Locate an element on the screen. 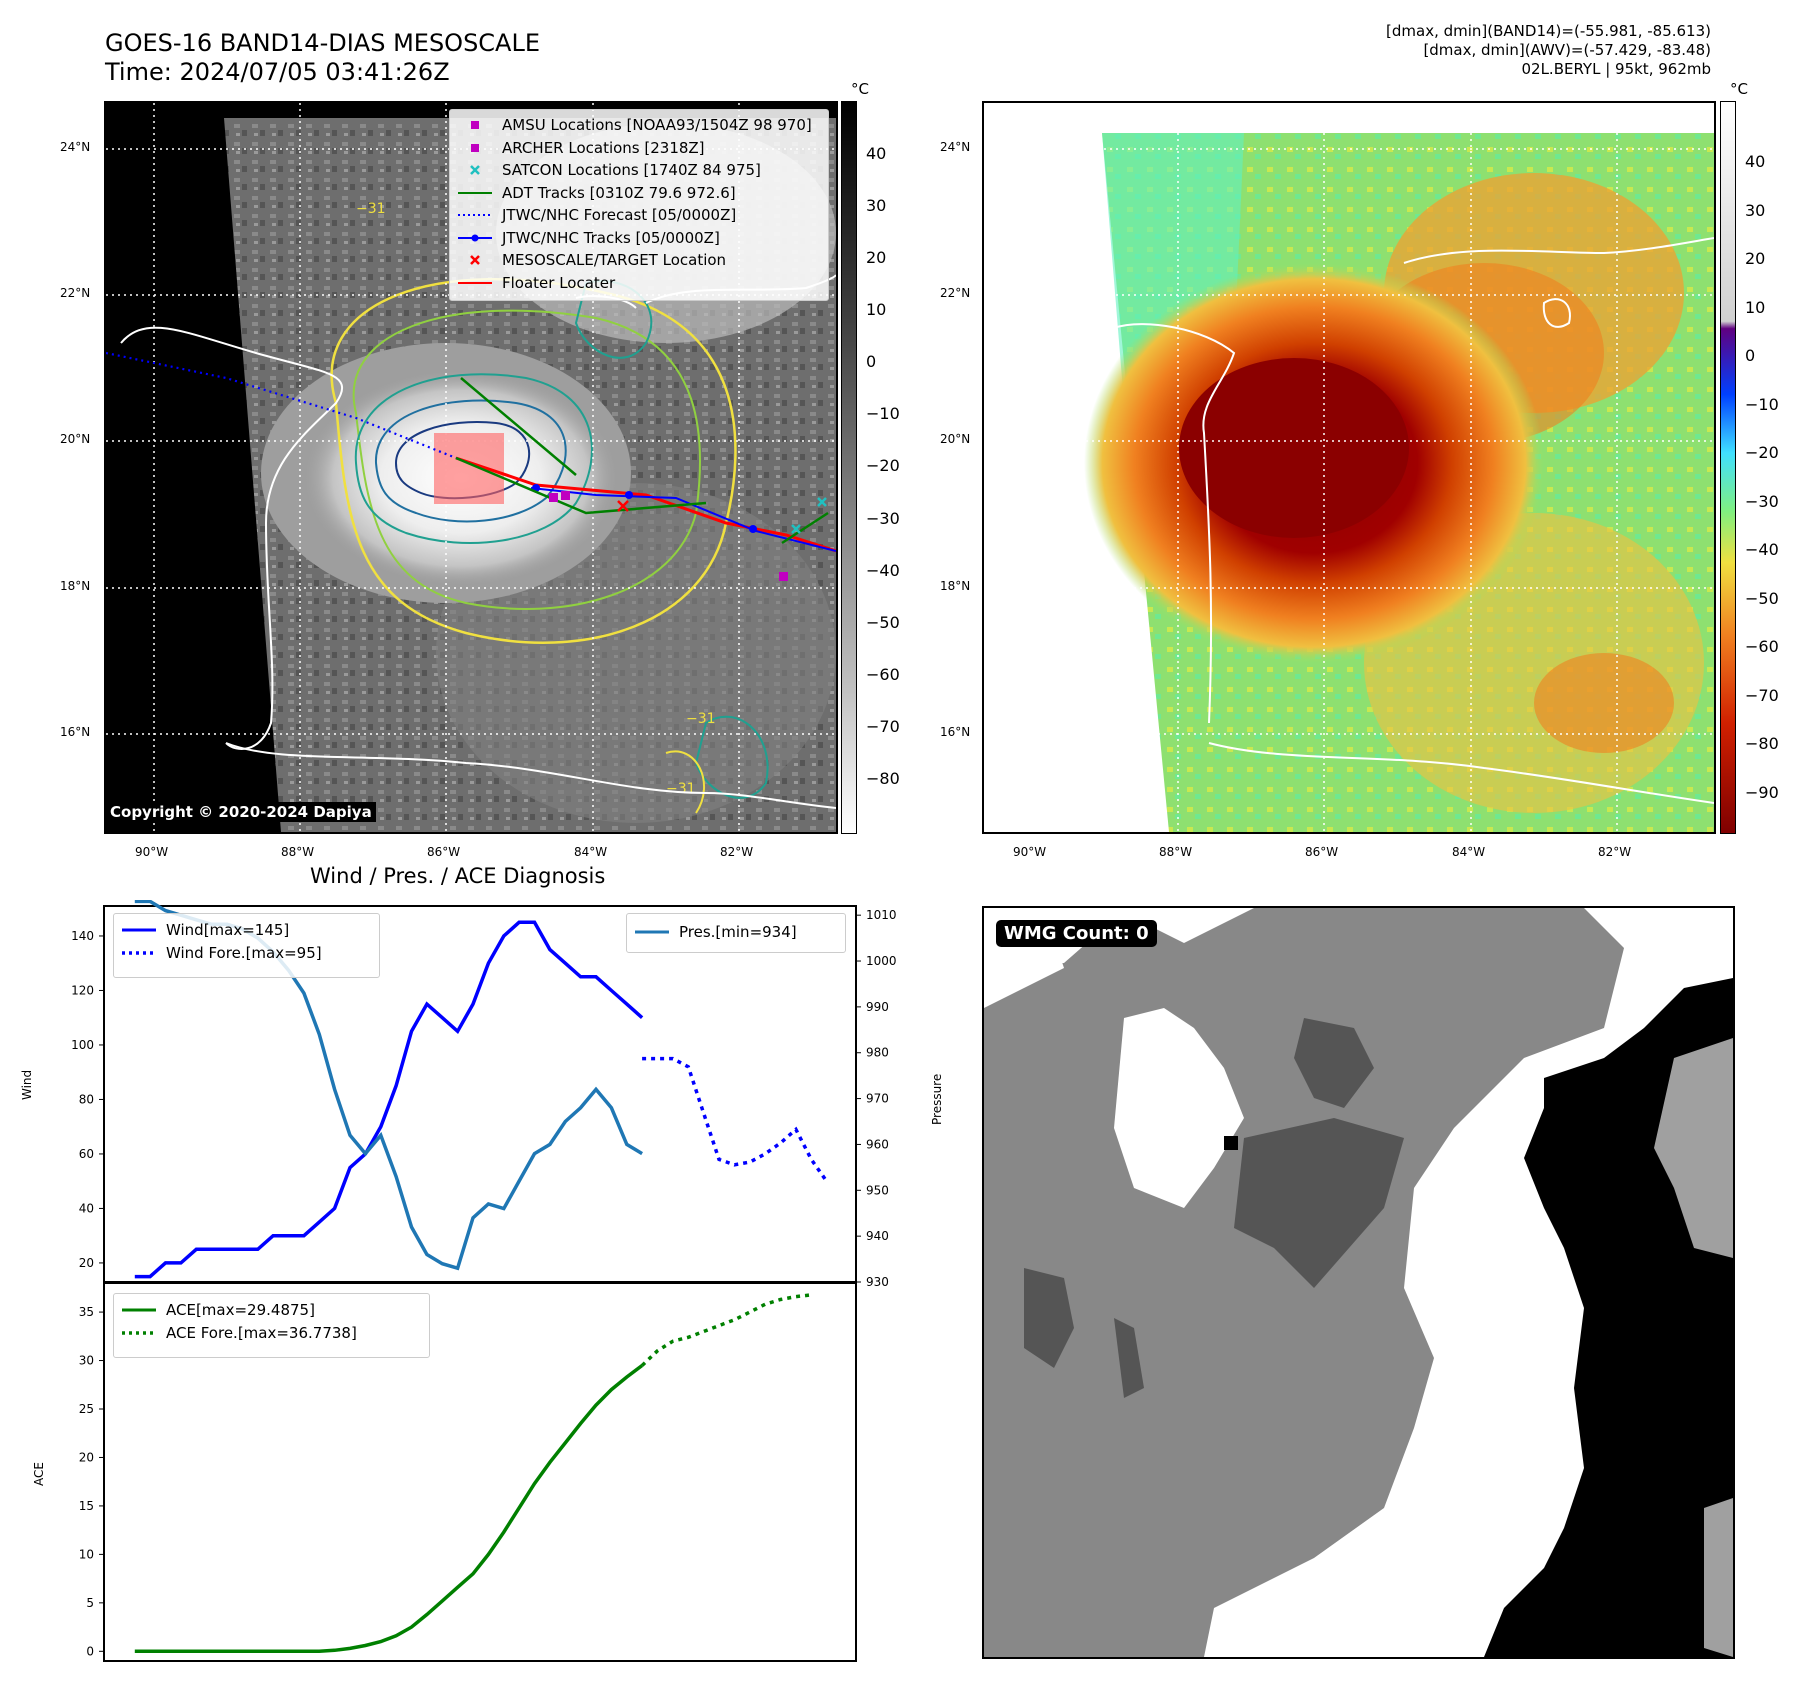 The height and width of the screenshot is (1690, 1797). ace-ytick-label: 0 is located at coordinates (90, 1651).